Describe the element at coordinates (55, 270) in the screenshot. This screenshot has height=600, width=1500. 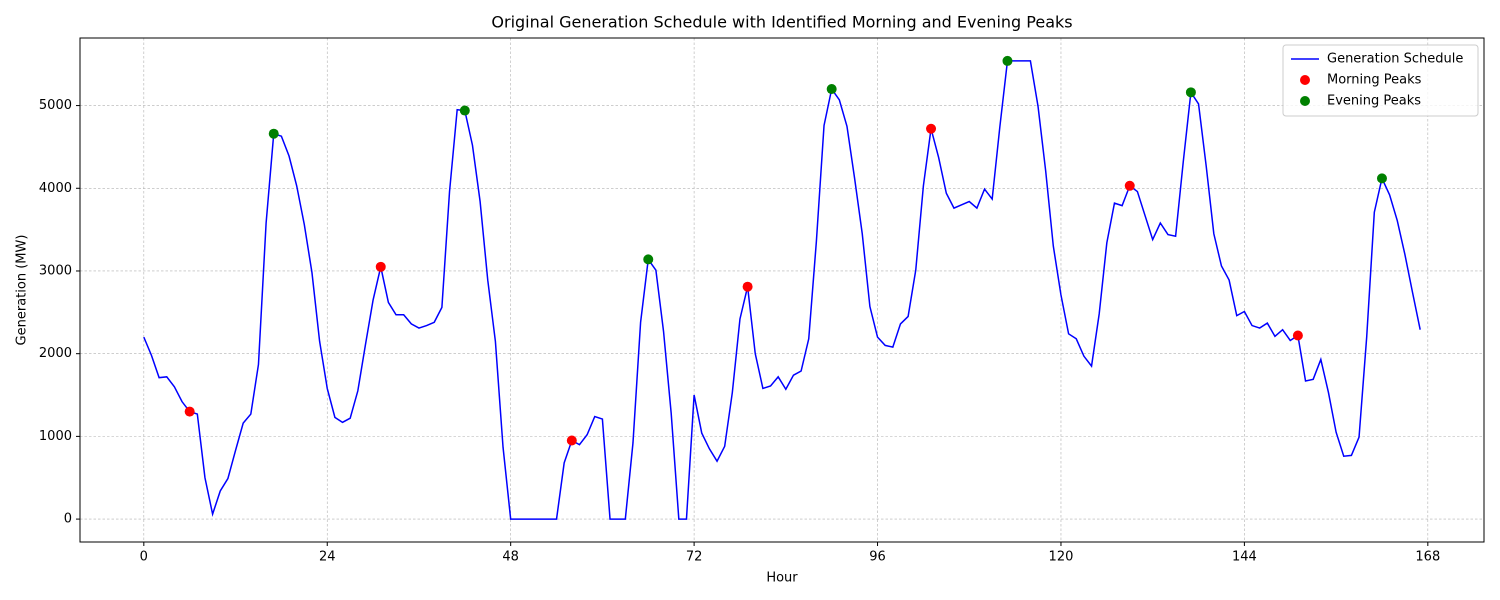
I see `y-tick-label: 3000` at that location.